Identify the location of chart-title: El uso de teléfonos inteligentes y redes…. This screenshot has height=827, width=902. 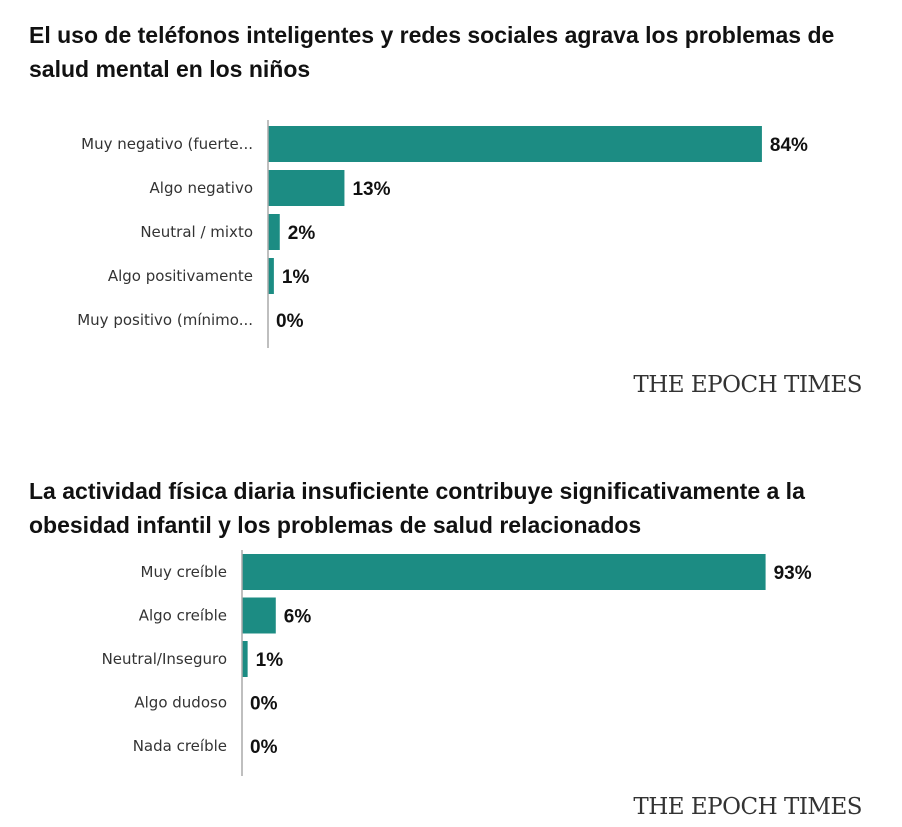
(432, 52).